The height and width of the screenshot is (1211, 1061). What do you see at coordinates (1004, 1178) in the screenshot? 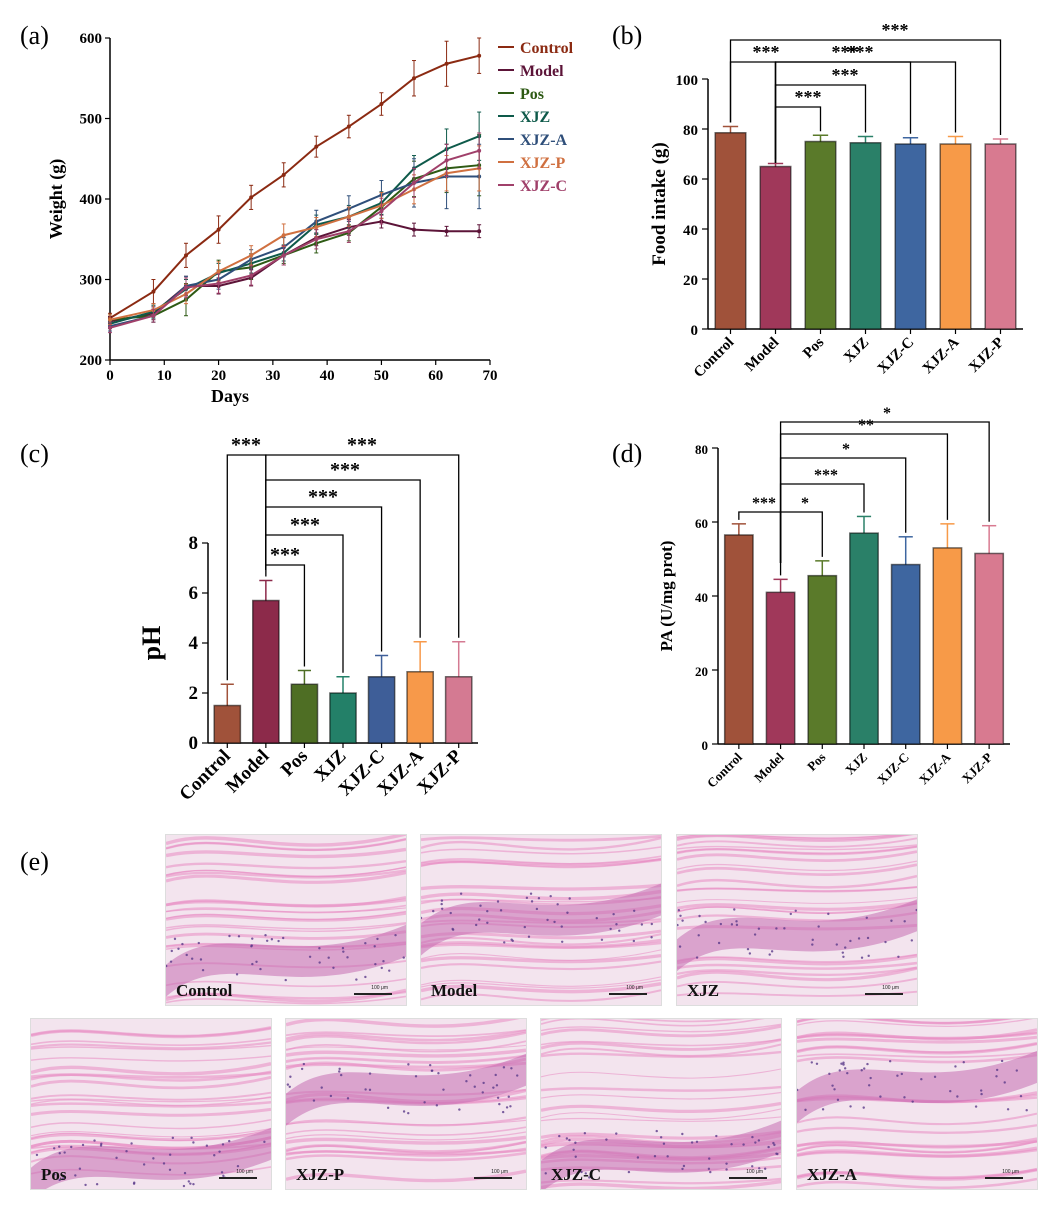
I see `scale-bar` at bounding box center [1004, 1178].